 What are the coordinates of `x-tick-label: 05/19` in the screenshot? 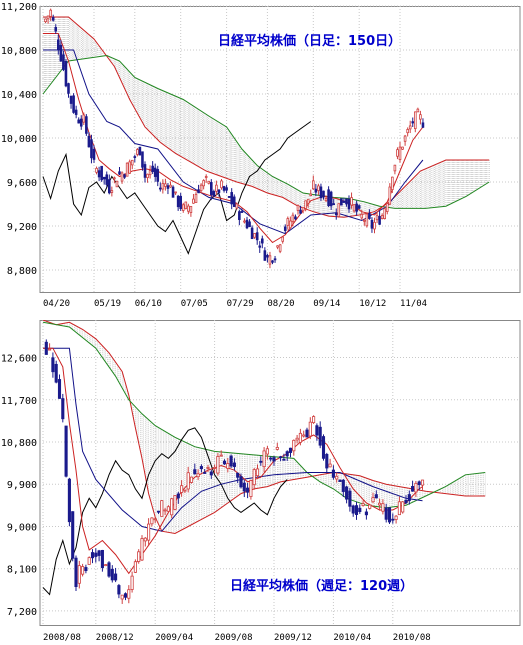 It's located at (107, 304).